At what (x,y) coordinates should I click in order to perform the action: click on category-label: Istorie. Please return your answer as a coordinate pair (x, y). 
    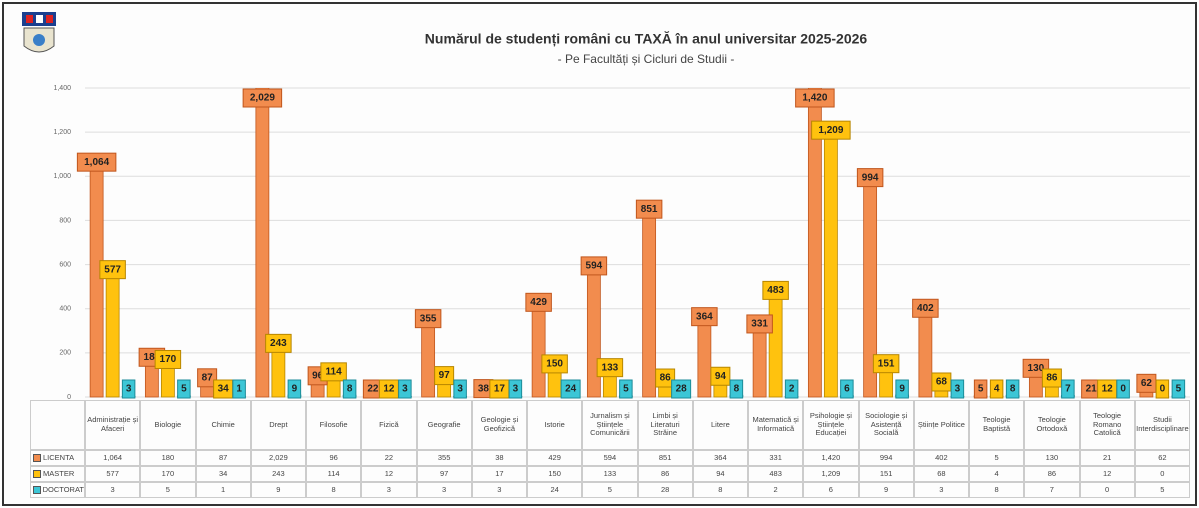
    Looking at the image, I should click on (555, 425).